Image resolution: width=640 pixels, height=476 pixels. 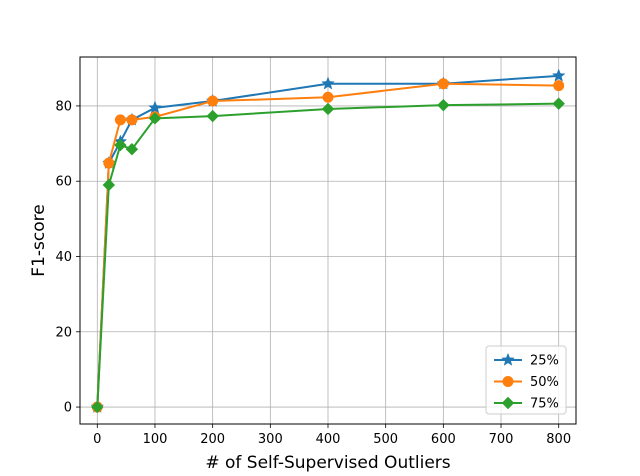 I want to click on legend: 25% 50% 75%, so click(x=526, y=380).